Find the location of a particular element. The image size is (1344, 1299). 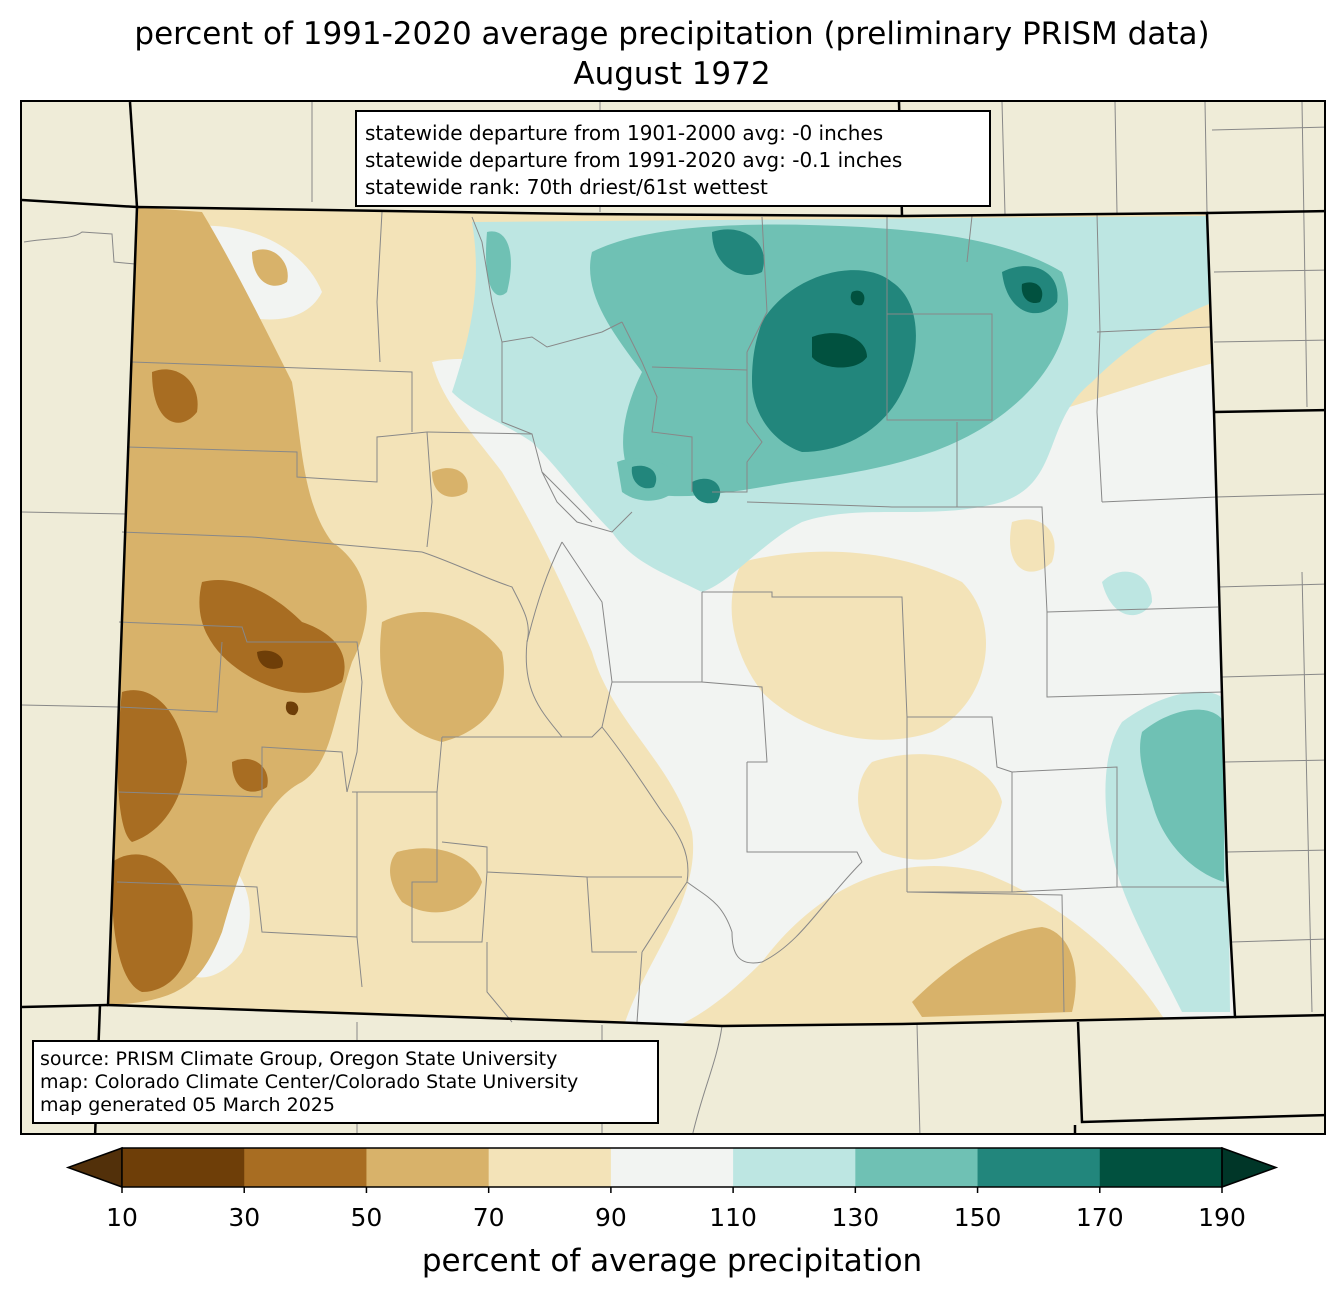

colorbar-tick-label: 30 is located at coordinates (244, 1217).